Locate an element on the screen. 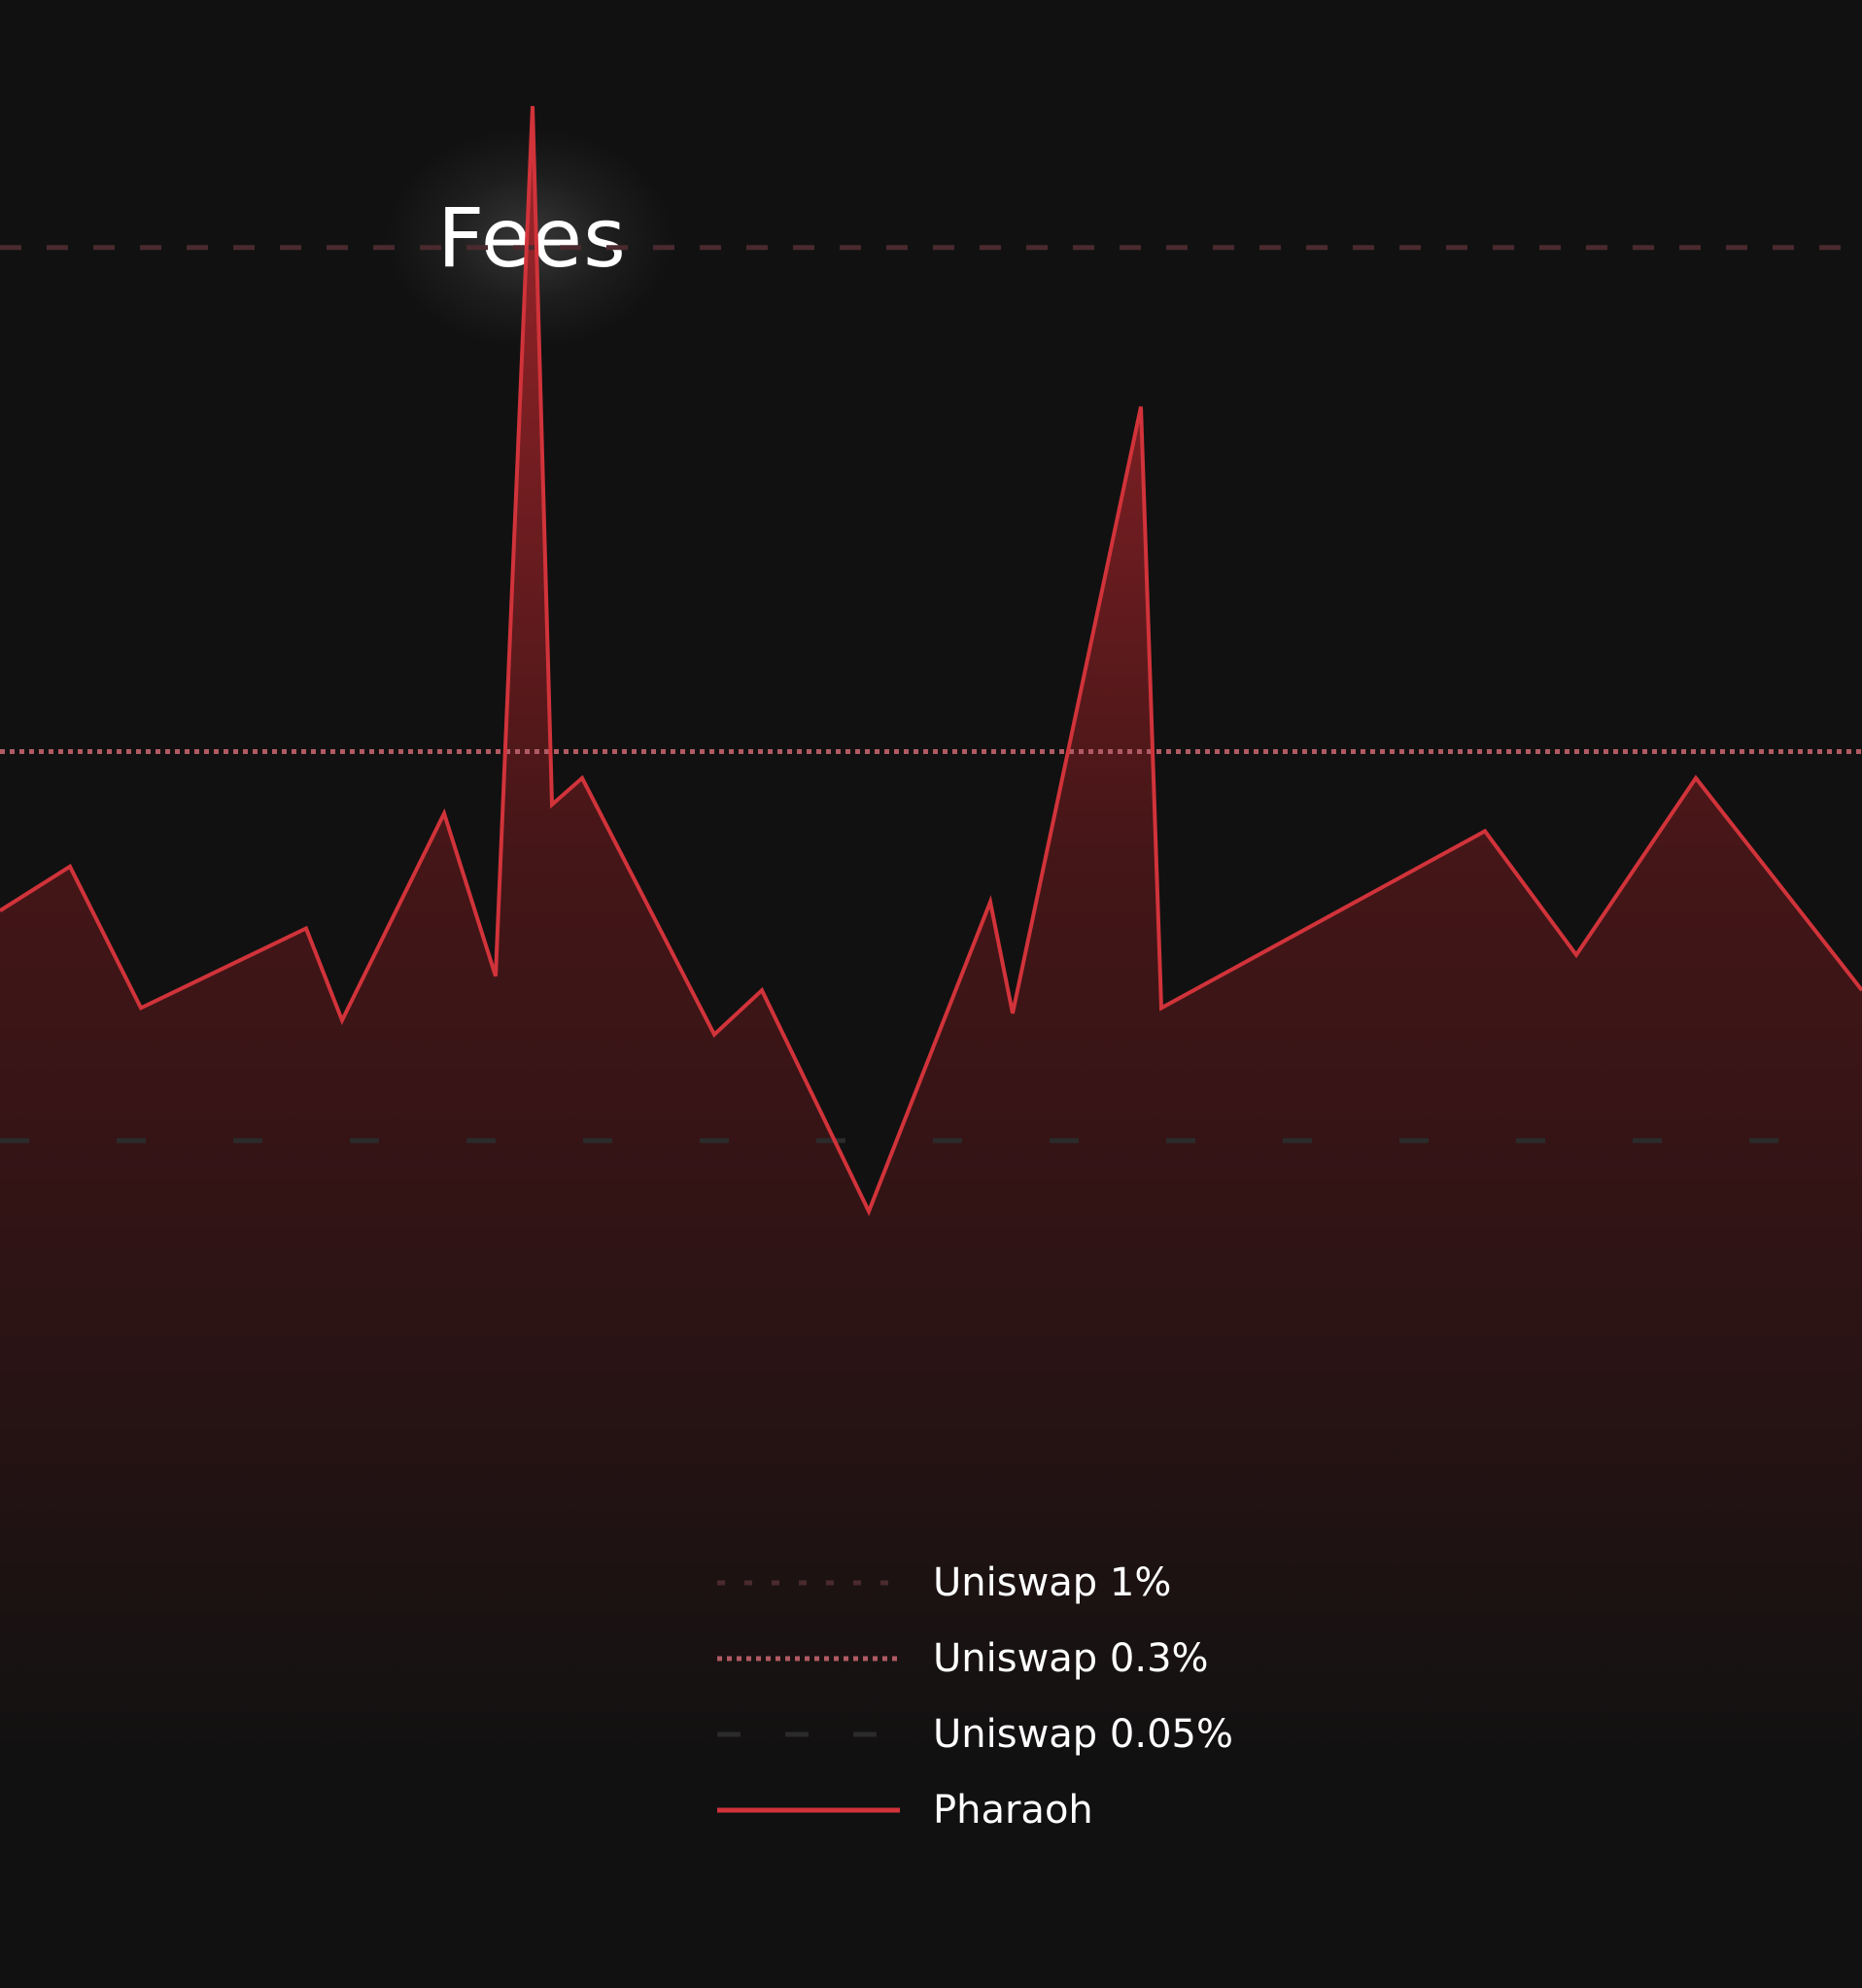 The height and width of the screenshot is (1988, 1862). legend-swatch-dotted is located at coordinates (808, 1659).